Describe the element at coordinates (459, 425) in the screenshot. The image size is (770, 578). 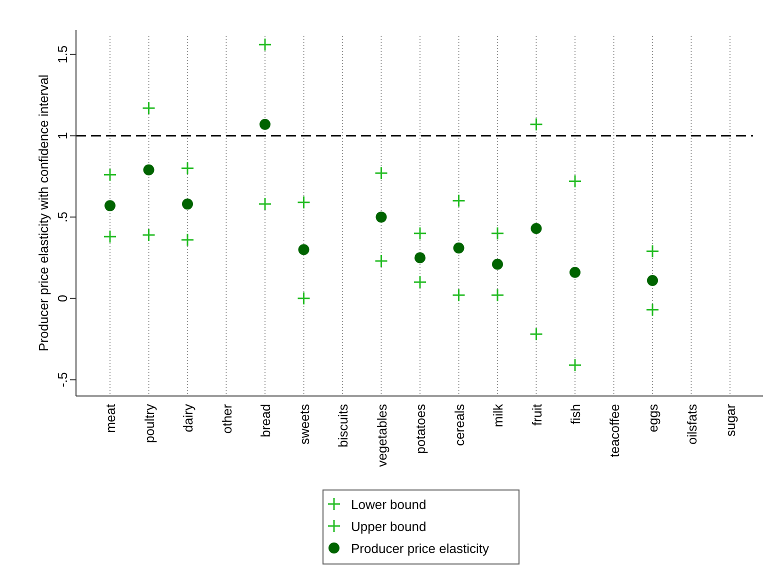
I see `x-tick-label: cereals` at that location.